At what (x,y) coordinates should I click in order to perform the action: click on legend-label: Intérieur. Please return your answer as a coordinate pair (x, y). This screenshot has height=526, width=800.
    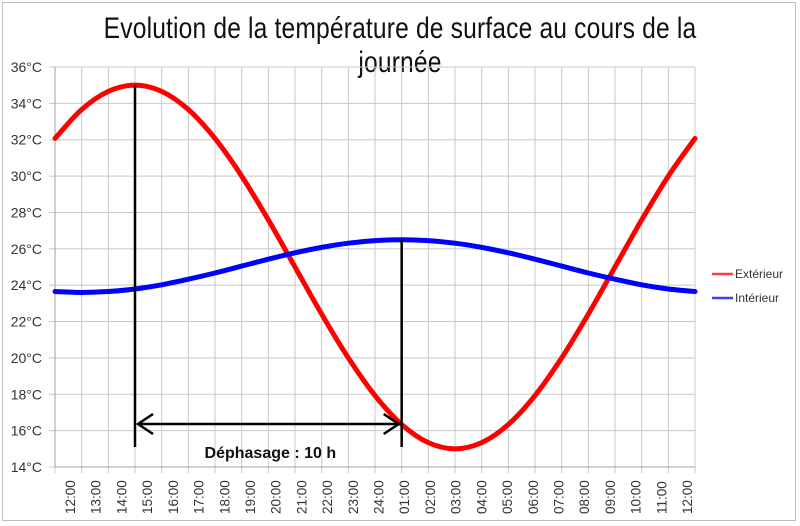
    Looking at the image, I should click on (757, 298).